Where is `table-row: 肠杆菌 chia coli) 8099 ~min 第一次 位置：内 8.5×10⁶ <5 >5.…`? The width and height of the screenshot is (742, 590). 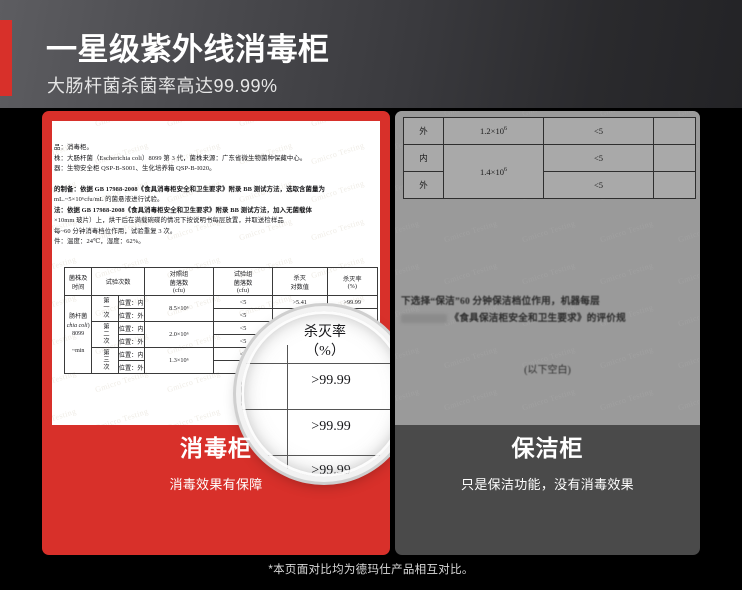 table-row: 肠杆菌 chia coli) 8099 ~min 第一次 位置：内 8.5×10⁶ <5 >5.… is located at coordinates (221, 334).